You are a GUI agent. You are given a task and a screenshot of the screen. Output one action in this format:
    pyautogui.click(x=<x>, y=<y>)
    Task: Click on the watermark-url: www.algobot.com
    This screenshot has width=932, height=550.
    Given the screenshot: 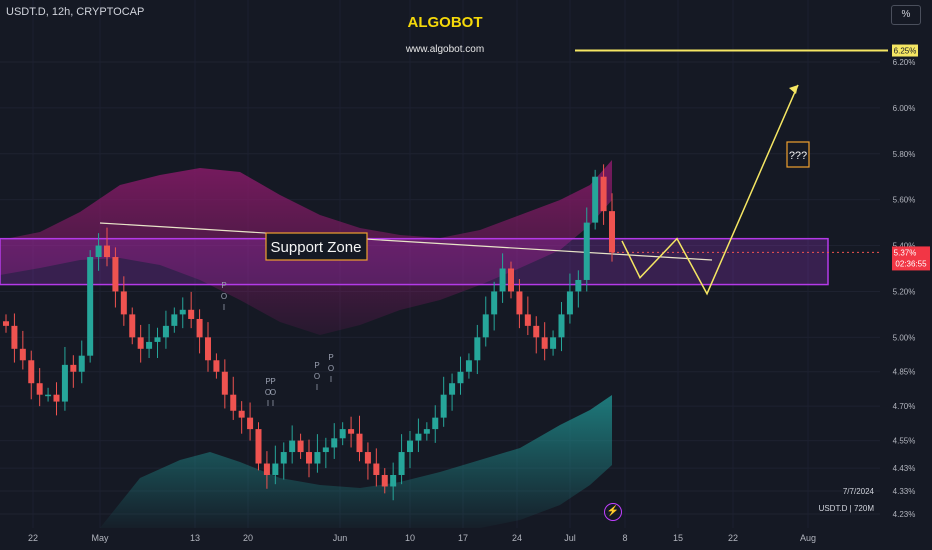 What is the action you would take?
    pyautogui.click(x=445, y=49)
    